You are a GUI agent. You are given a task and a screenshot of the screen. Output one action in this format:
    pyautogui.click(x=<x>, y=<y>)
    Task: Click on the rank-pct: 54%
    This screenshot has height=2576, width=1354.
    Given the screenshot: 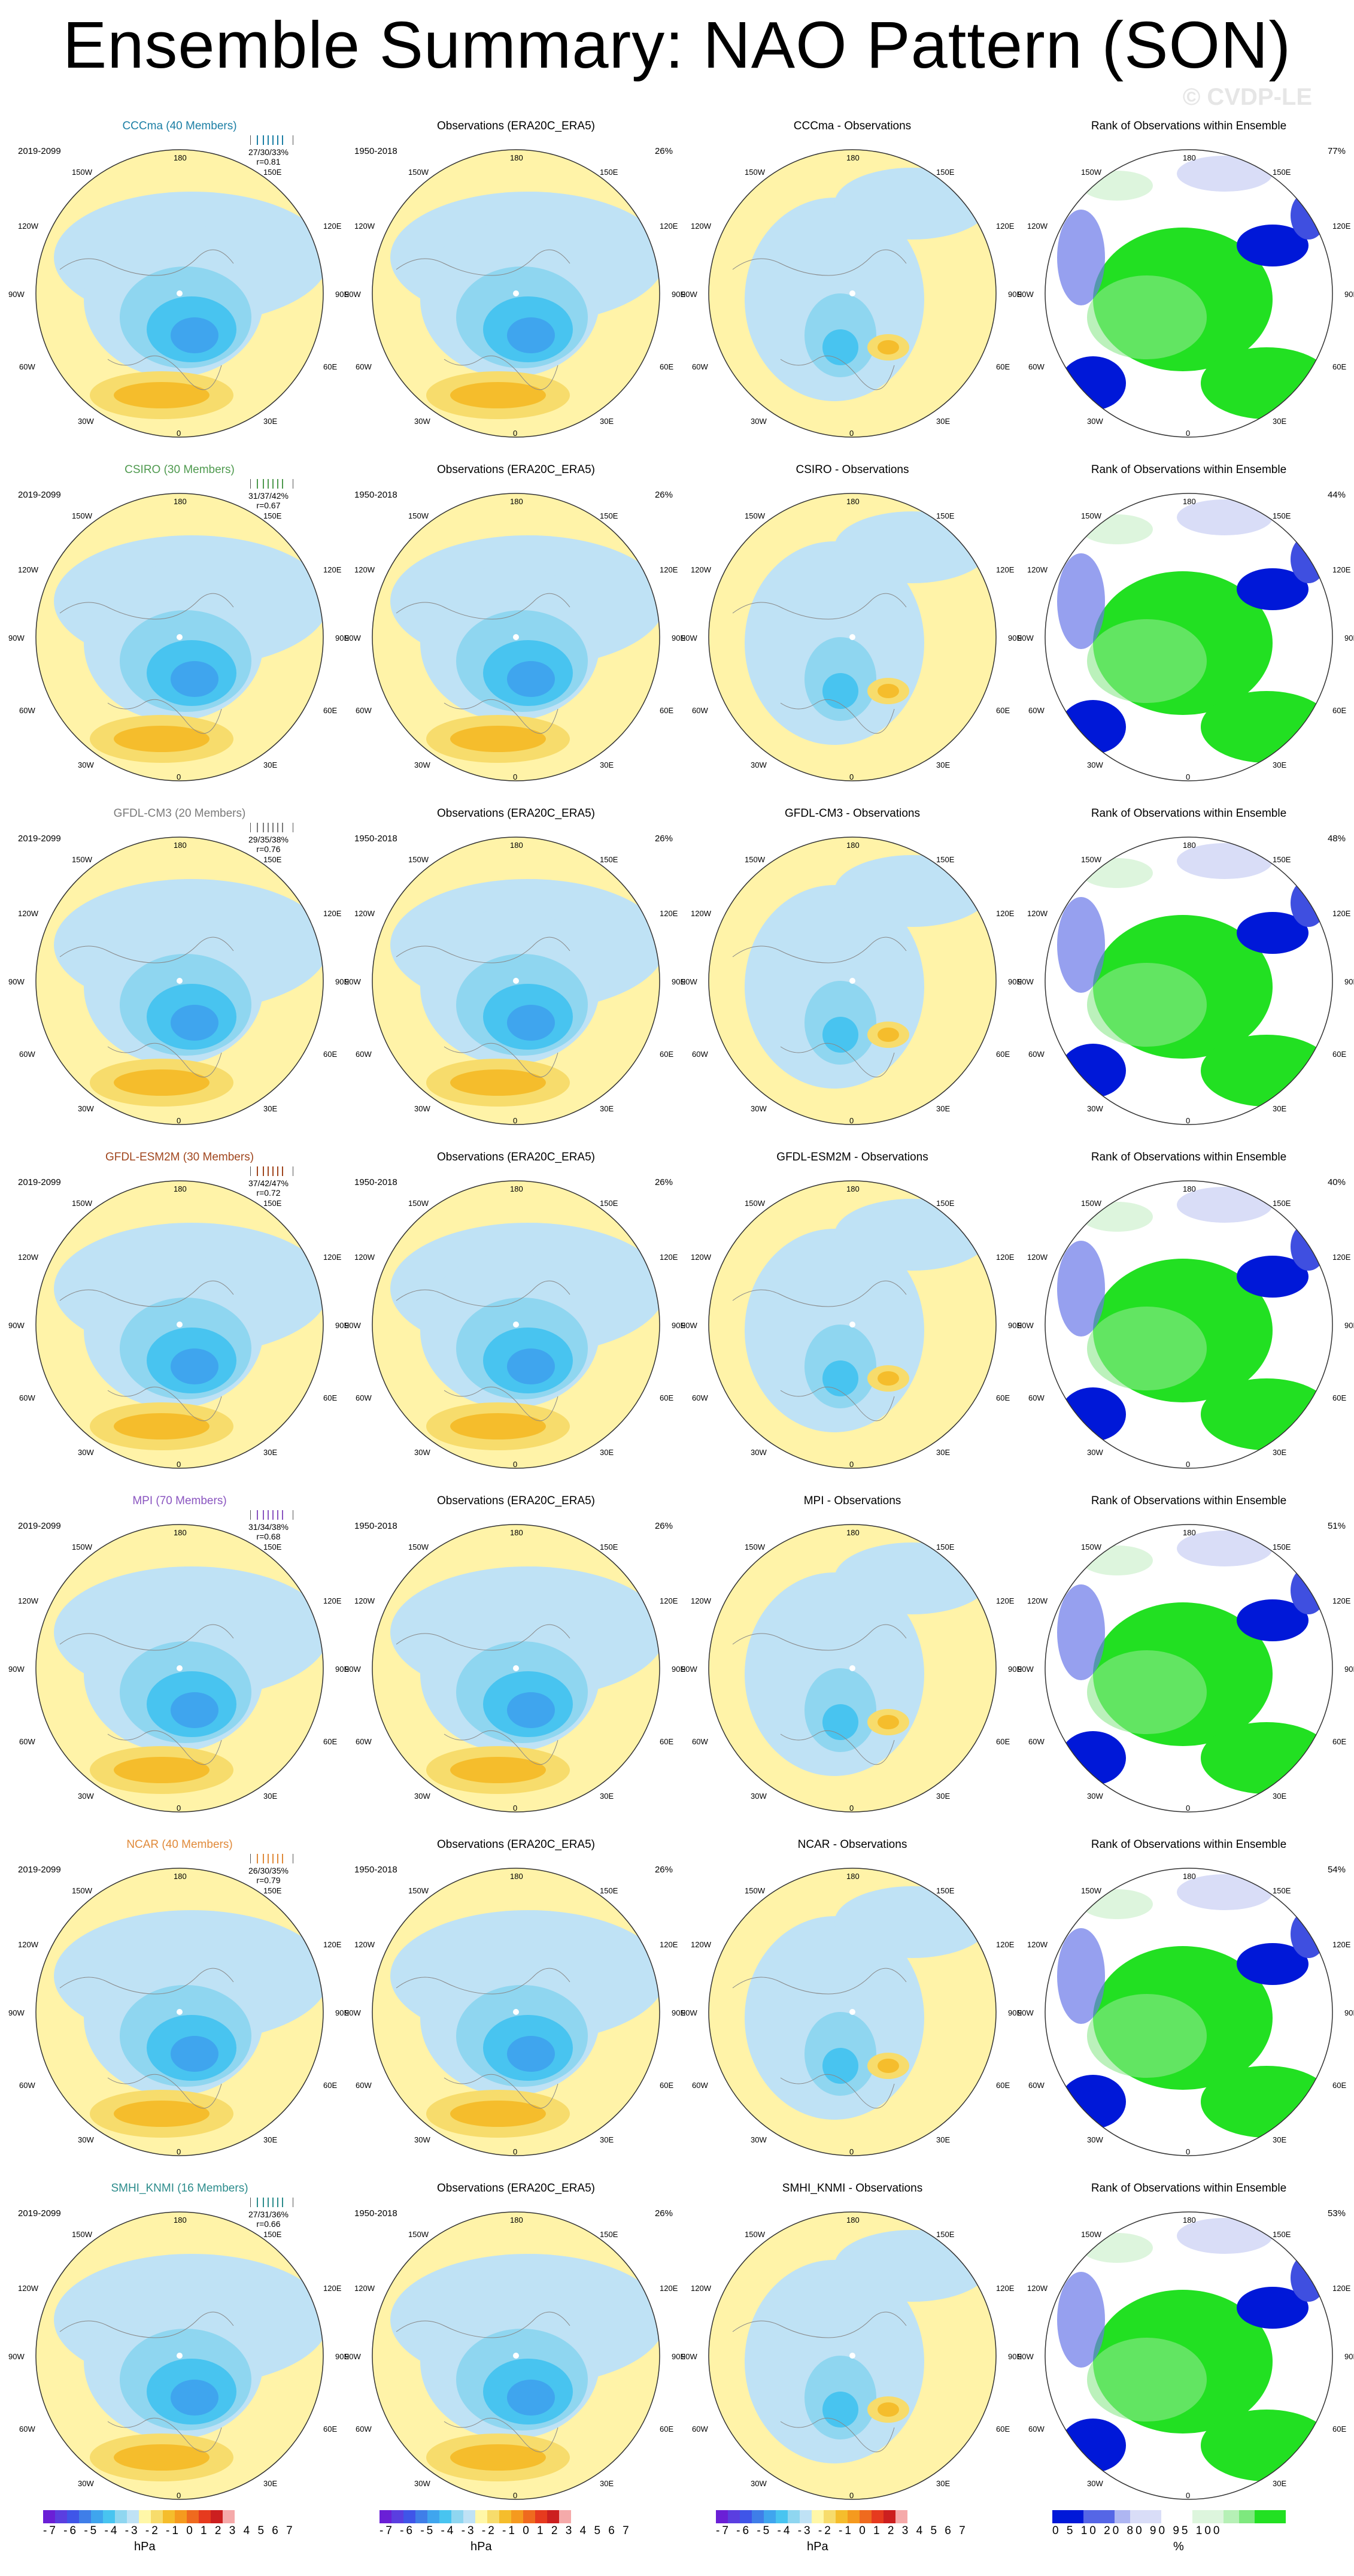 What is the action you would take?
    pyautogui.click(x=1336, y=1870)
    